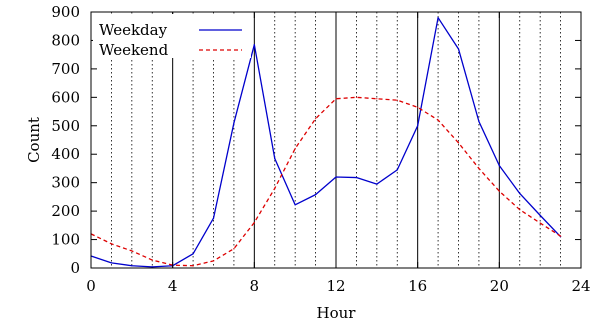  What do you see at coordinates (65, 40) in the screenshot?
I see `y-tick-label: 800` at bounding box center [65, 40].